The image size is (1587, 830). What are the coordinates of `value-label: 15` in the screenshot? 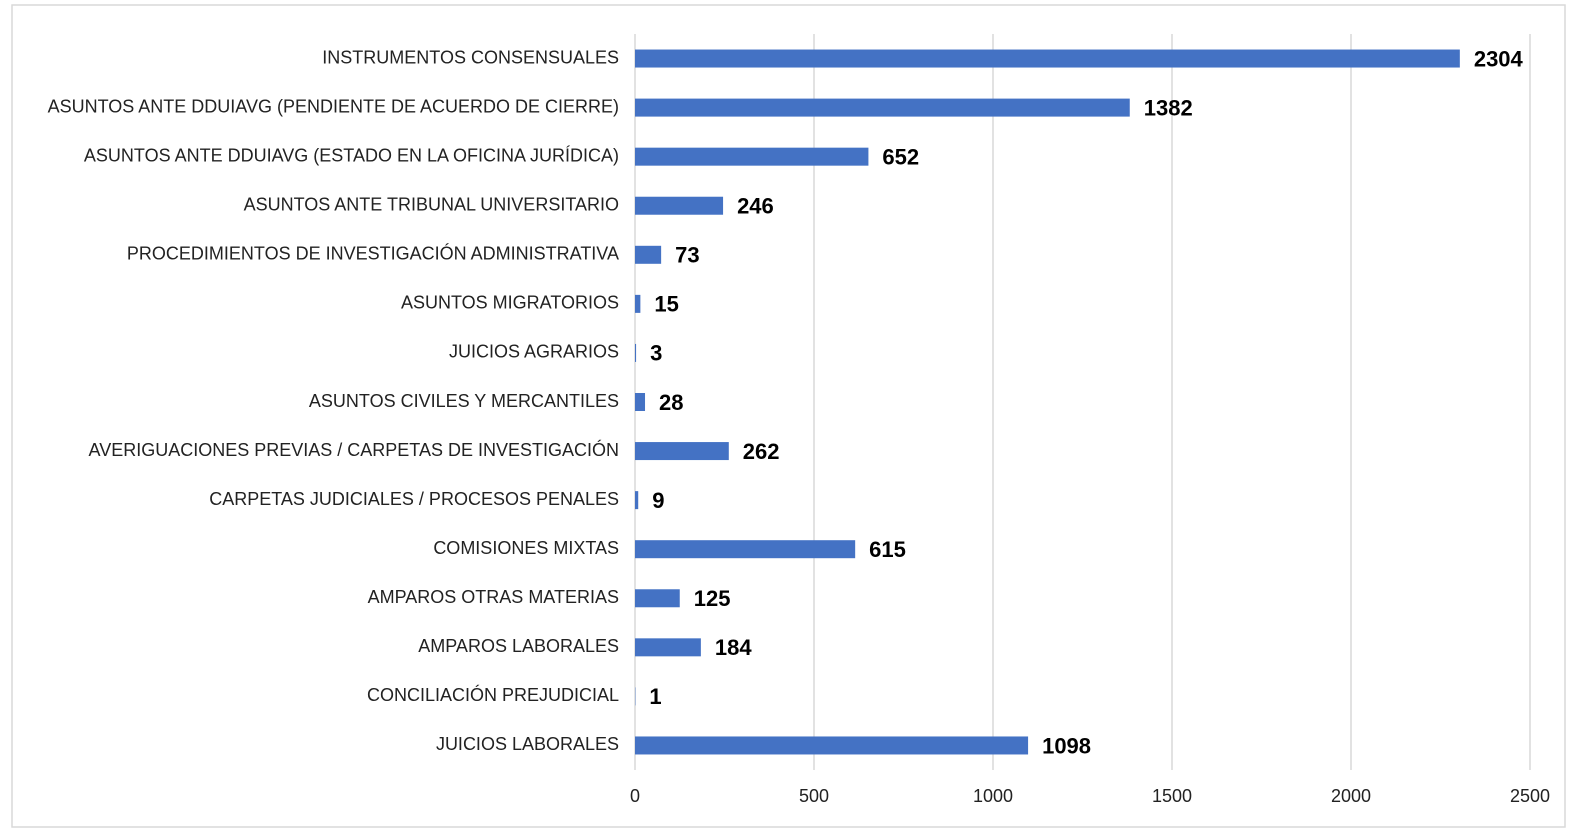 It's located at (666, 304).